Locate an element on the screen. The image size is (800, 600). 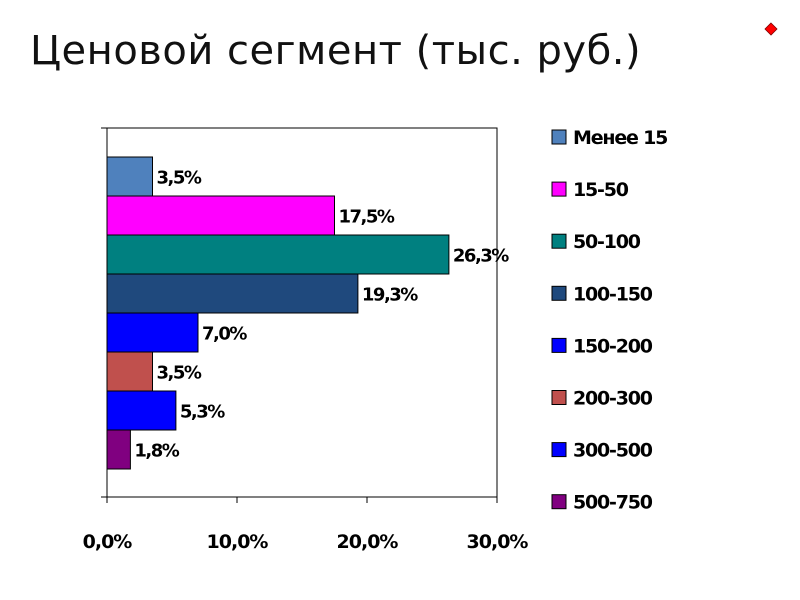
x-axis: 0,0% 10,0% 20,0% 30,0% is located at coordinates (306, 525).